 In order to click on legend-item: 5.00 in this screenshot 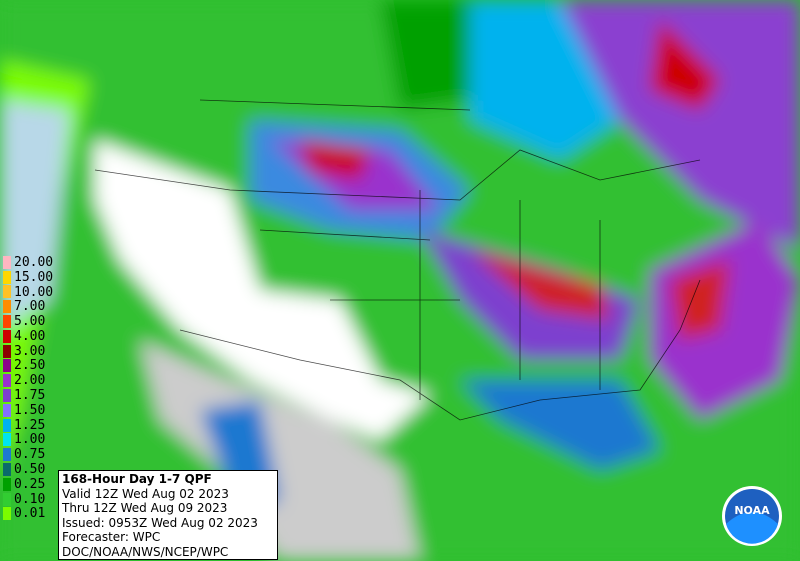, I will do `click(28, 321)`.